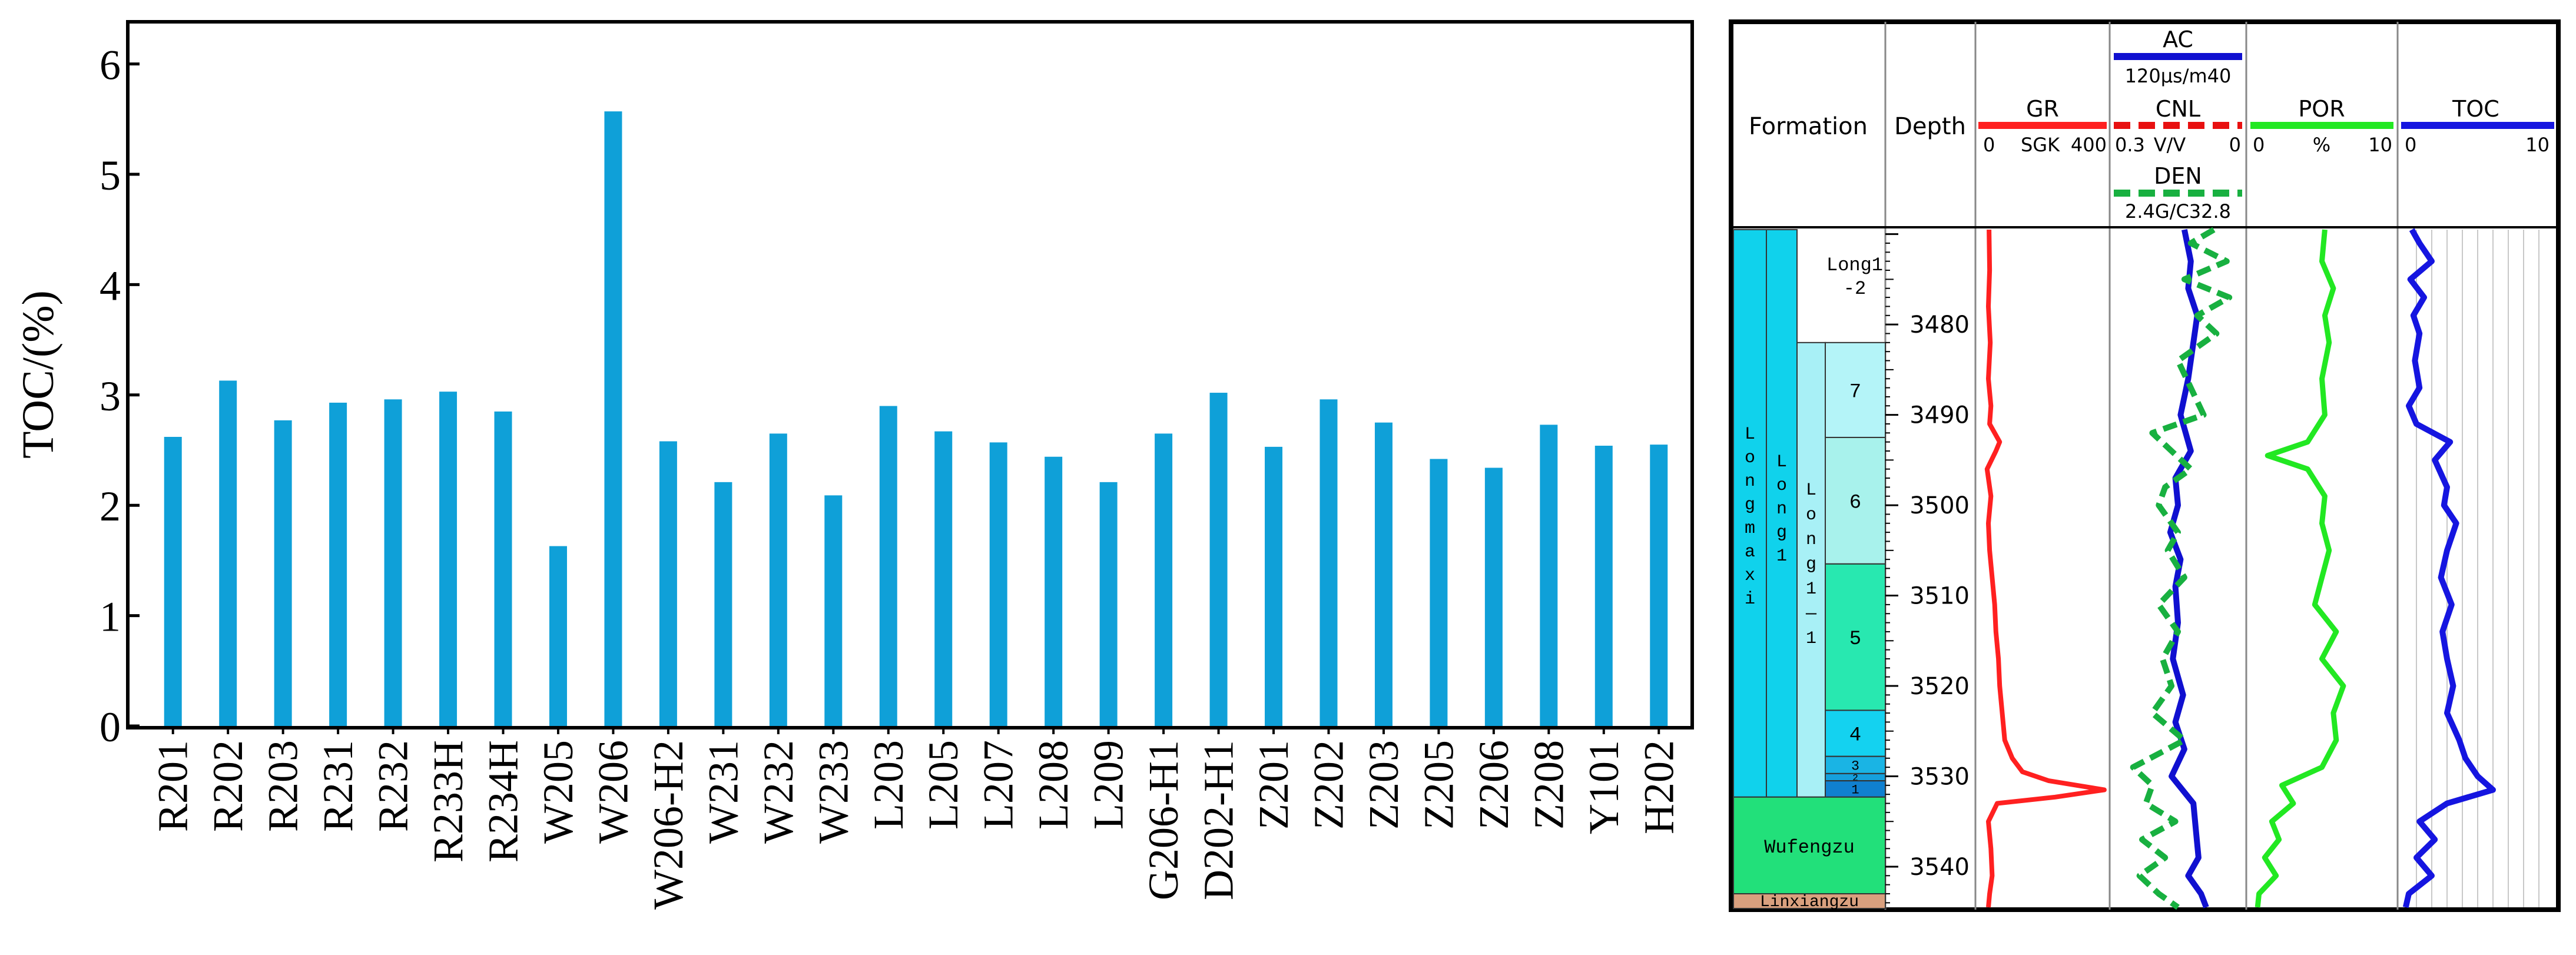  I want to click on x-tick-label: Y101, so click(1603, 787).